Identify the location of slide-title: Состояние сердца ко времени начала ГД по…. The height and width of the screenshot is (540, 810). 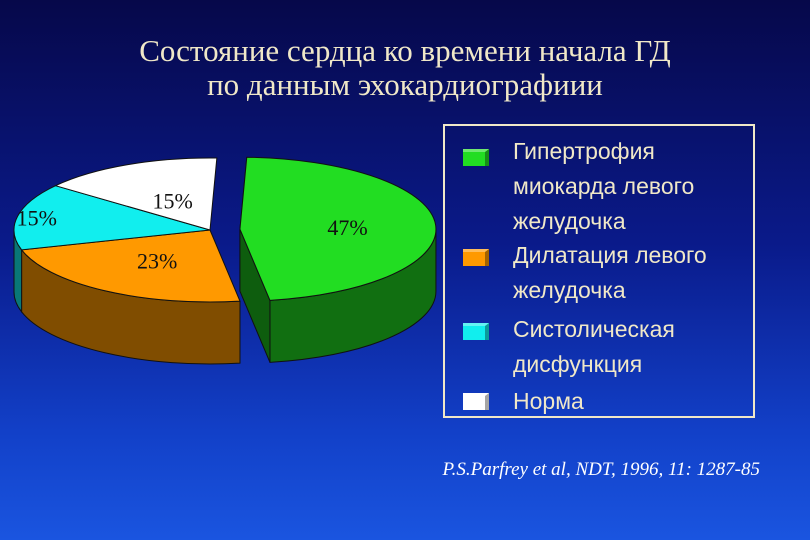
(405, 68).